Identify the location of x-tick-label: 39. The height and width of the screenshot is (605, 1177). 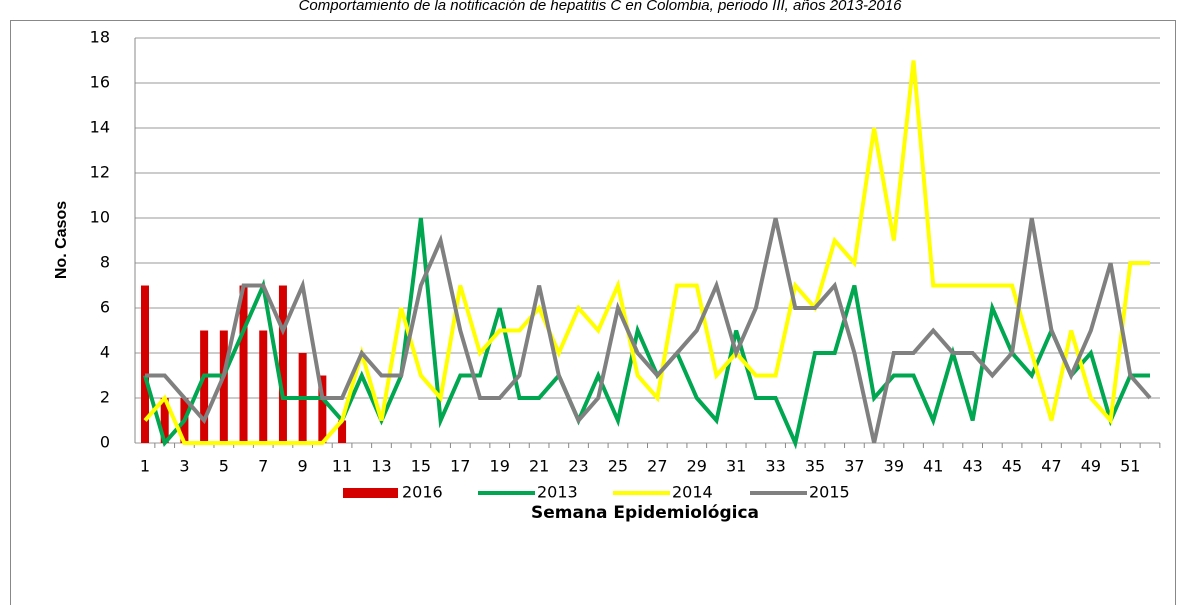
(894, 466).